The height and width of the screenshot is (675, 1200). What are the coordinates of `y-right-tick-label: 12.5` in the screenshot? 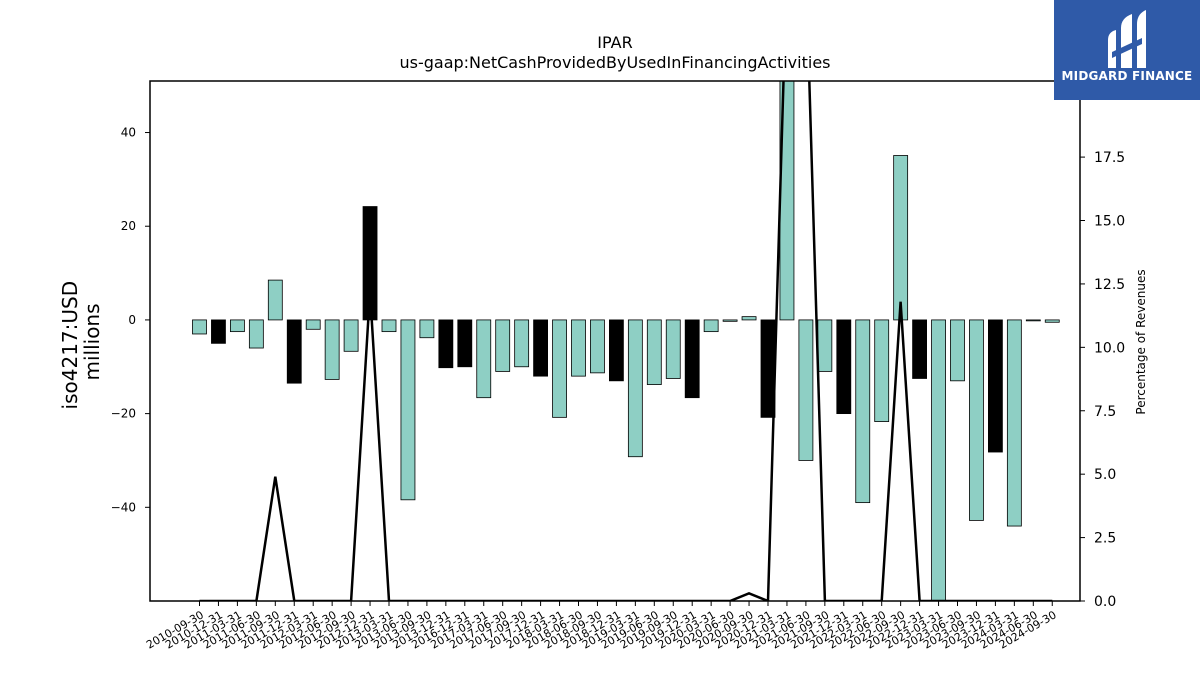 It's located at (1109, 285).